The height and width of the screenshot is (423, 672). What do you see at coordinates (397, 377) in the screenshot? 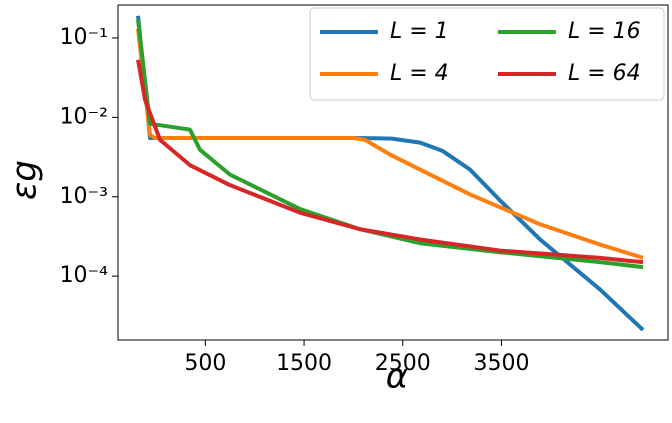
I see `x-axis-label: α` at bounding box center [397, 377].